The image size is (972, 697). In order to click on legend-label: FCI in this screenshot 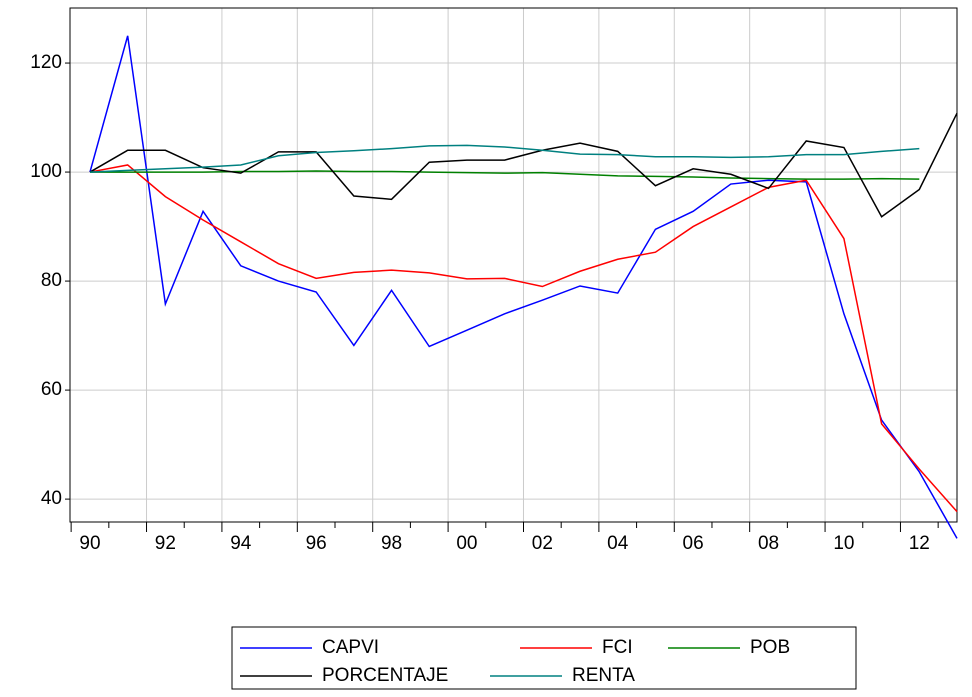, I will do `click(617, 647)`.